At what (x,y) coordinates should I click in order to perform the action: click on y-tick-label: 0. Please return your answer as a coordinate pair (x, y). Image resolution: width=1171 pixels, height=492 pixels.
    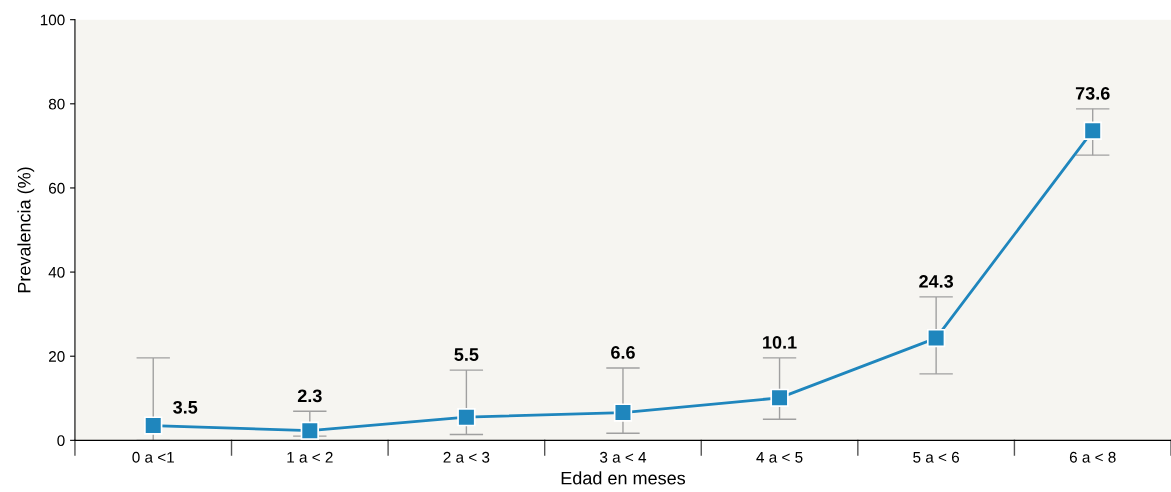
    Looking at the image, I should click on (61, 441).